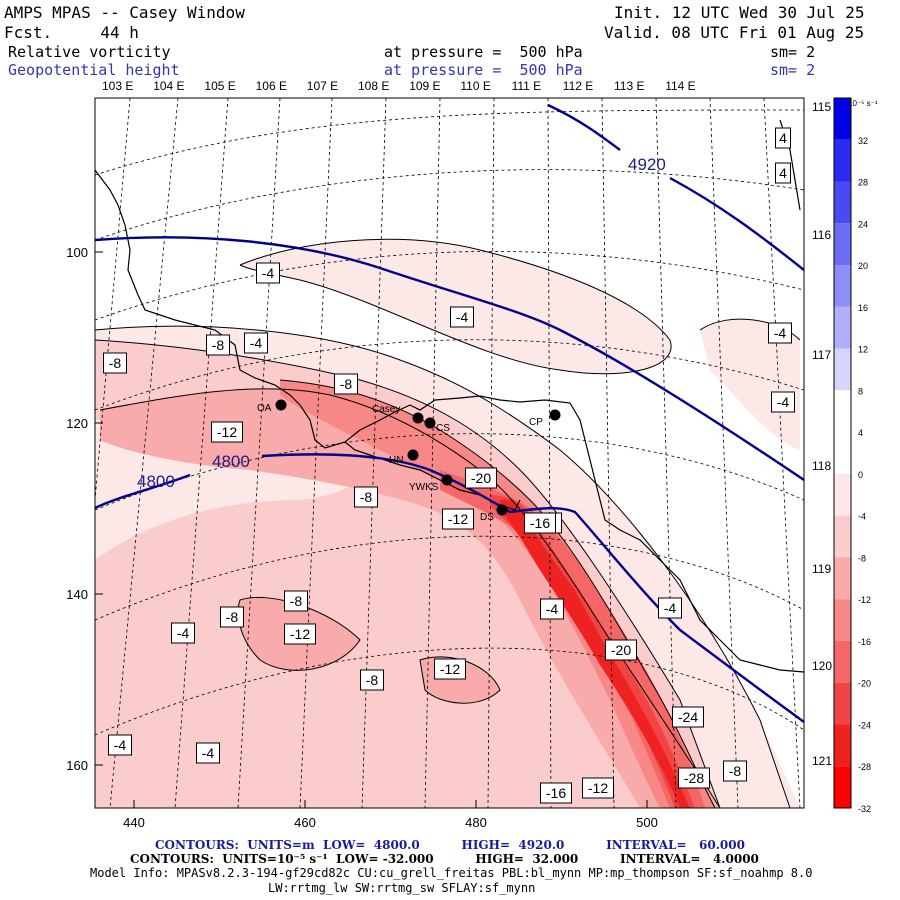 Image resolution: width=900 pixels, height=900 pixels. What do you see at coordinates (863, 224) in the screenshot?
I see `colorbar-tick: 24` at bounding box center [863, 224].